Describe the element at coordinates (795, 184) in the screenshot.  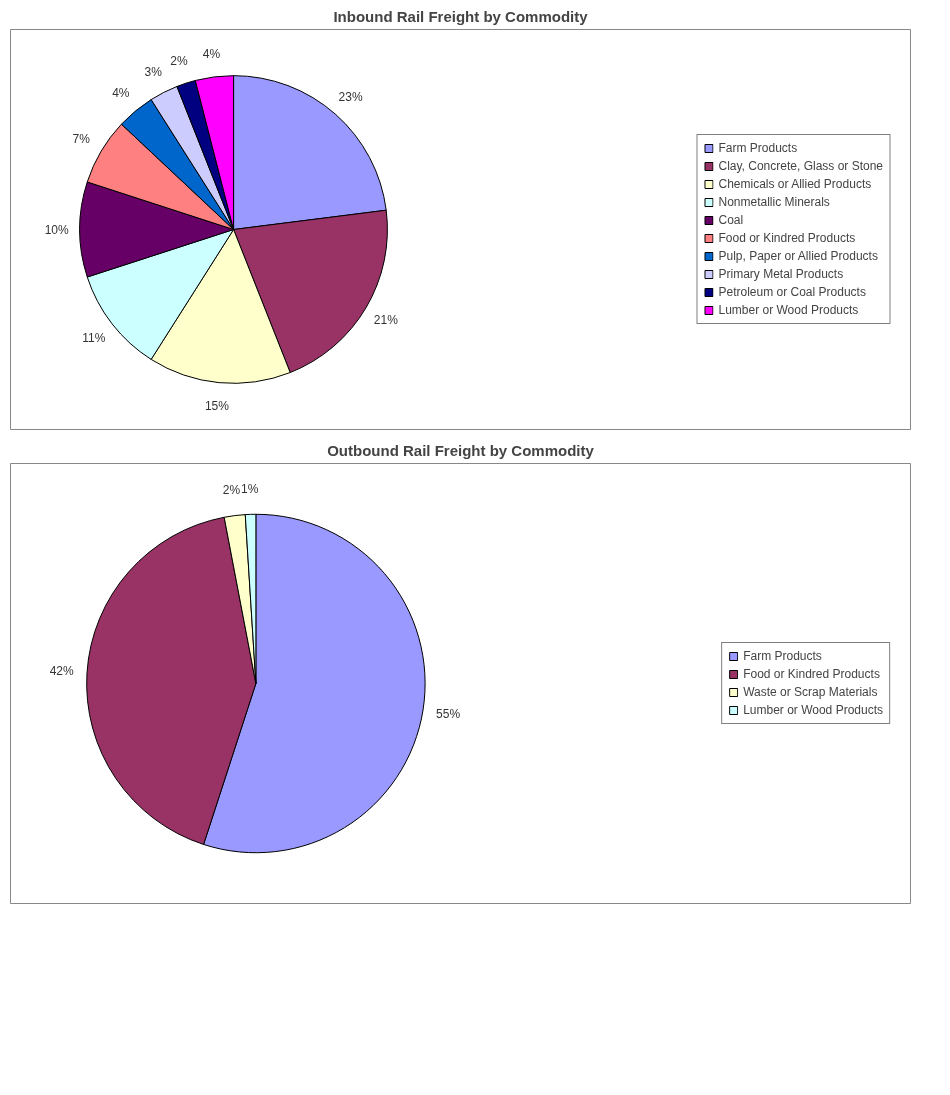
I see `legend-label: Chemicals or Allied Products` at that location.